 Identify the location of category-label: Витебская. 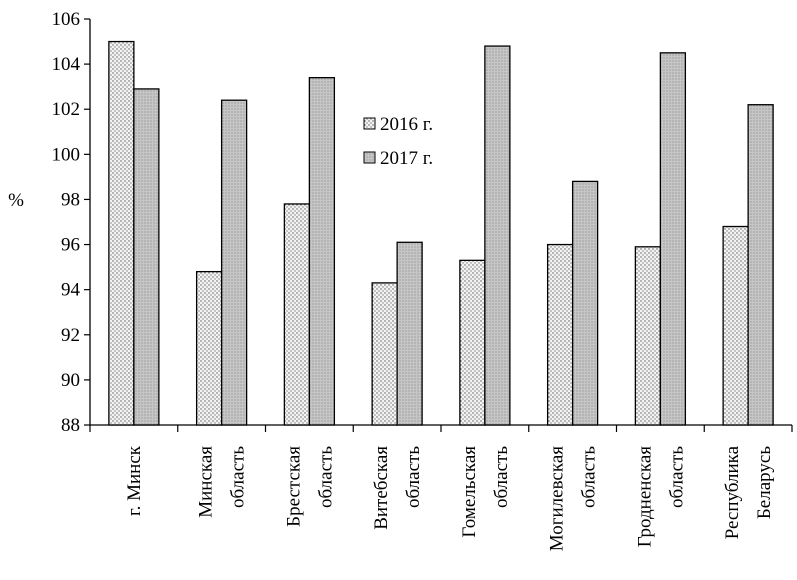
(381, 488).